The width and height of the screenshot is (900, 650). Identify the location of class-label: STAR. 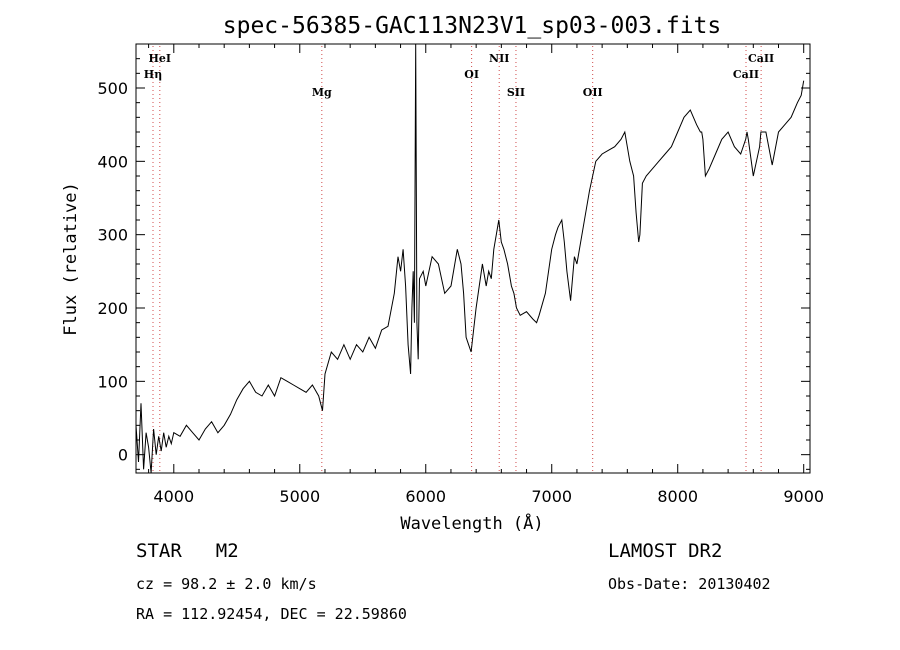
(159, 551).